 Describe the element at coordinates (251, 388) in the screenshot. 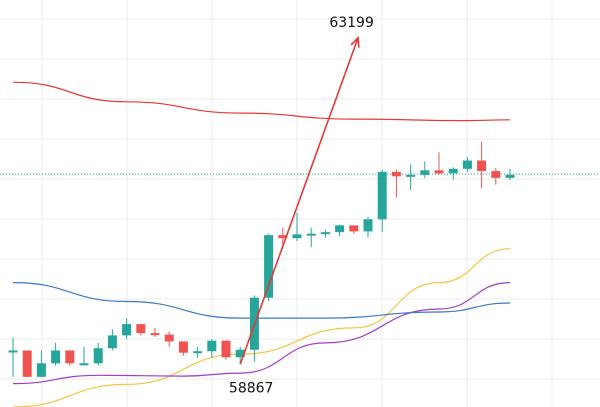

I see `price-annotation-58867: 58867` at that location.